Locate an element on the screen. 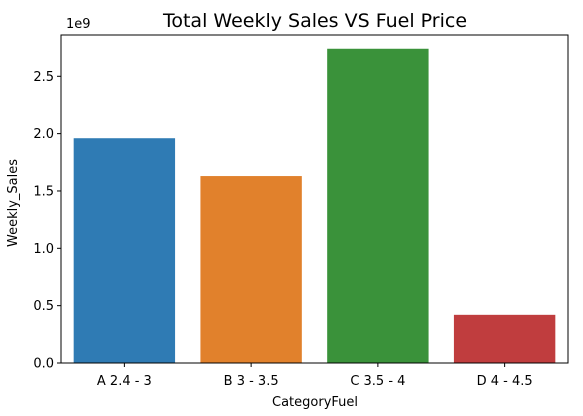 The image size is (583, 416). y-tick-label: 1.5 is located at coordinates (43, 191).